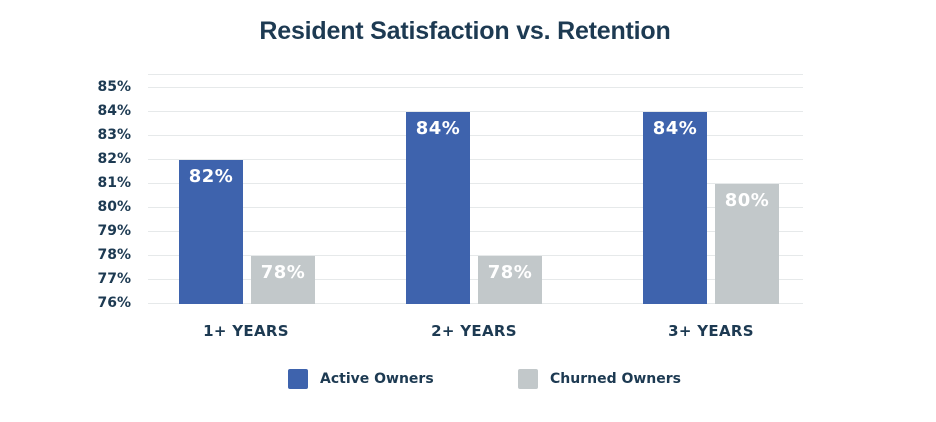 This screenshot has height=422, width=936. I want to click on legend-swatch-active-owners, so click(298, 379).